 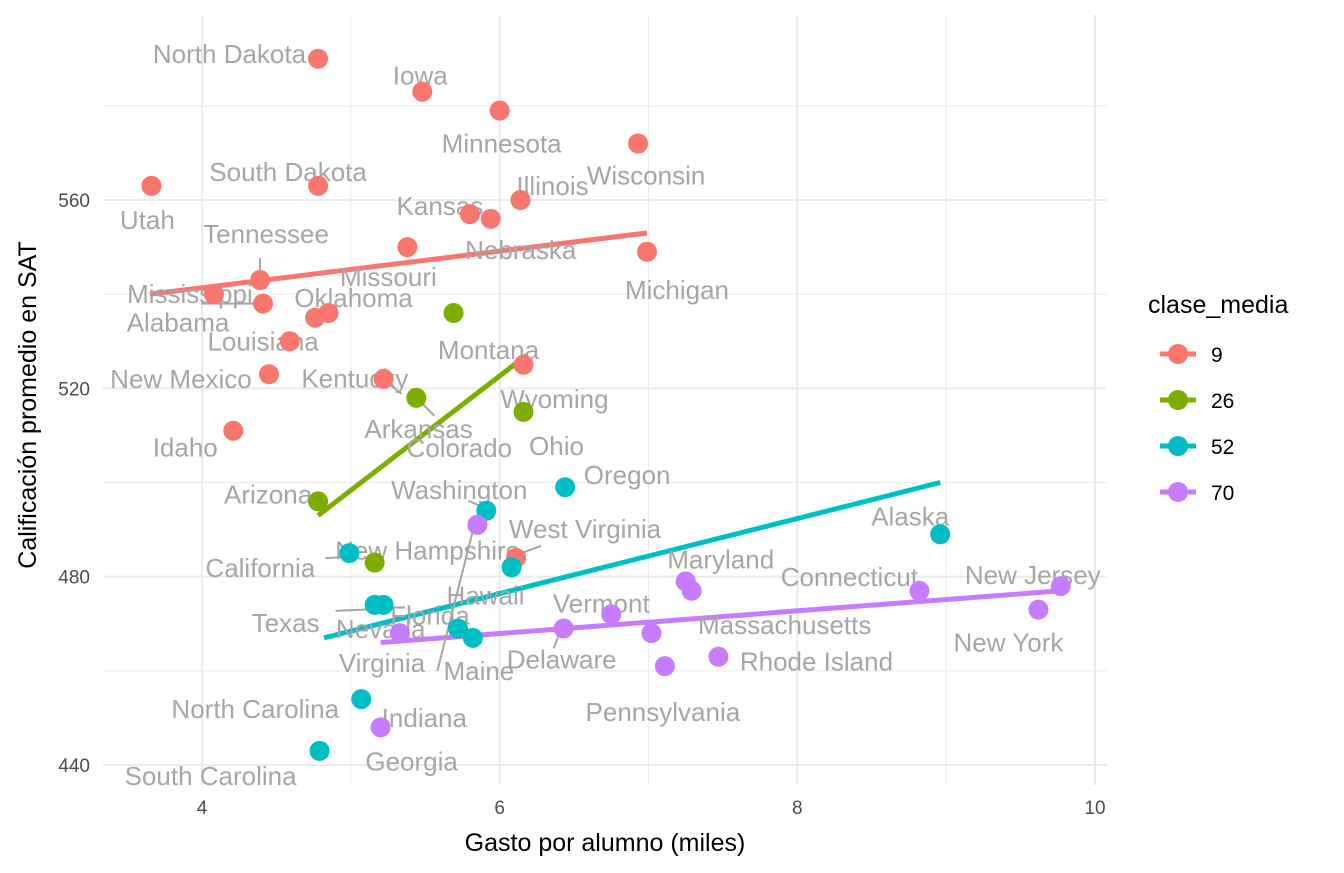 I want to click on legend-label-70: 70, so click(x=1222, y=493).